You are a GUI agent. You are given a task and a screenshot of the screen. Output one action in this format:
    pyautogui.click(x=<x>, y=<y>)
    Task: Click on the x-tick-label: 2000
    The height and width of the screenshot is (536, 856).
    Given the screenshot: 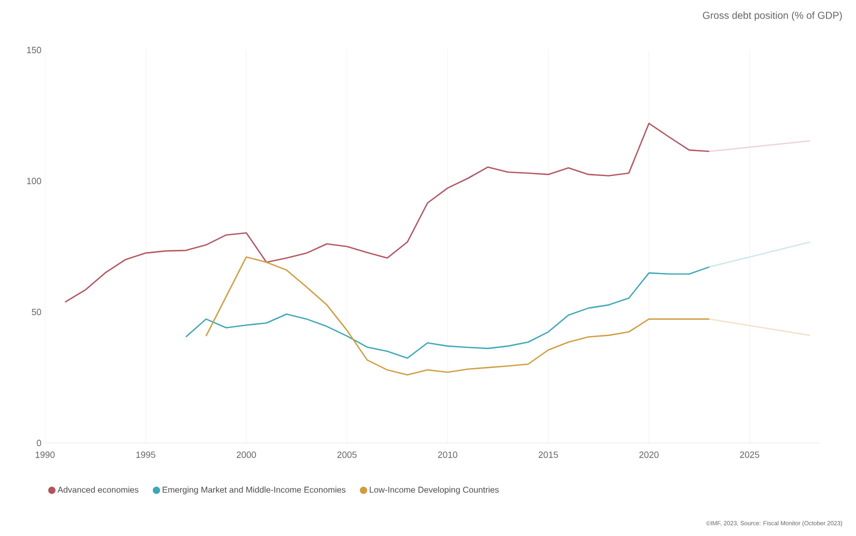 What is the action you would take?
    pyautogui.click(x=246, y=455)
    